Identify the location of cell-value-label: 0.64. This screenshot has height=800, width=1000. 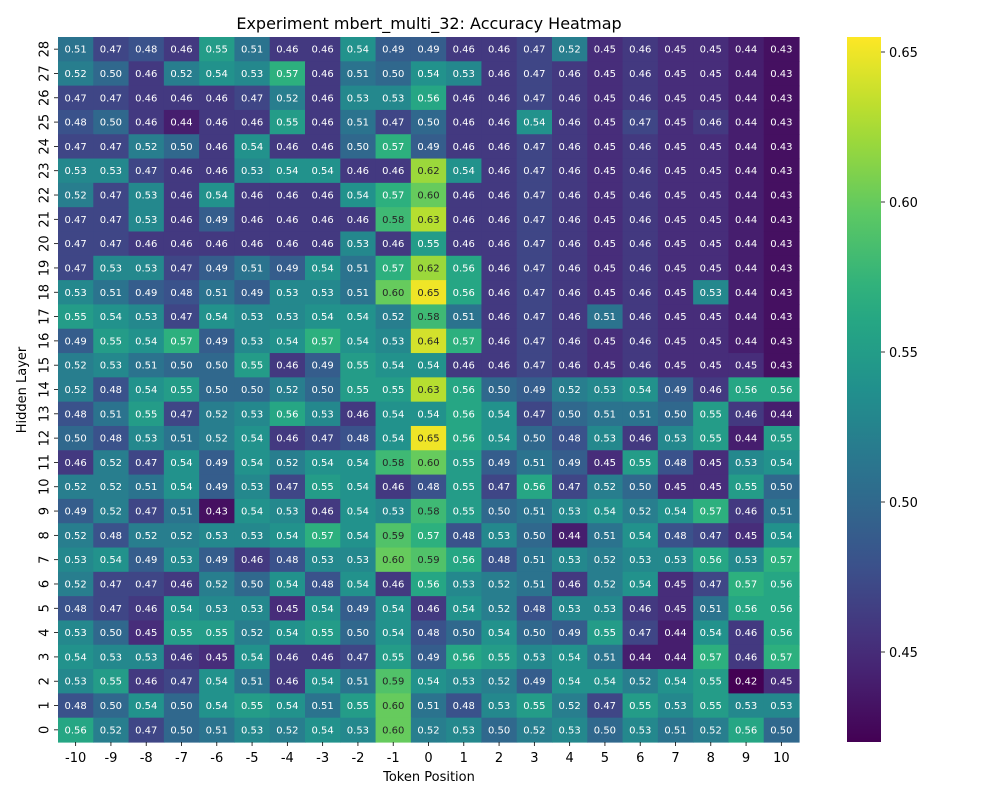
(428, 341).